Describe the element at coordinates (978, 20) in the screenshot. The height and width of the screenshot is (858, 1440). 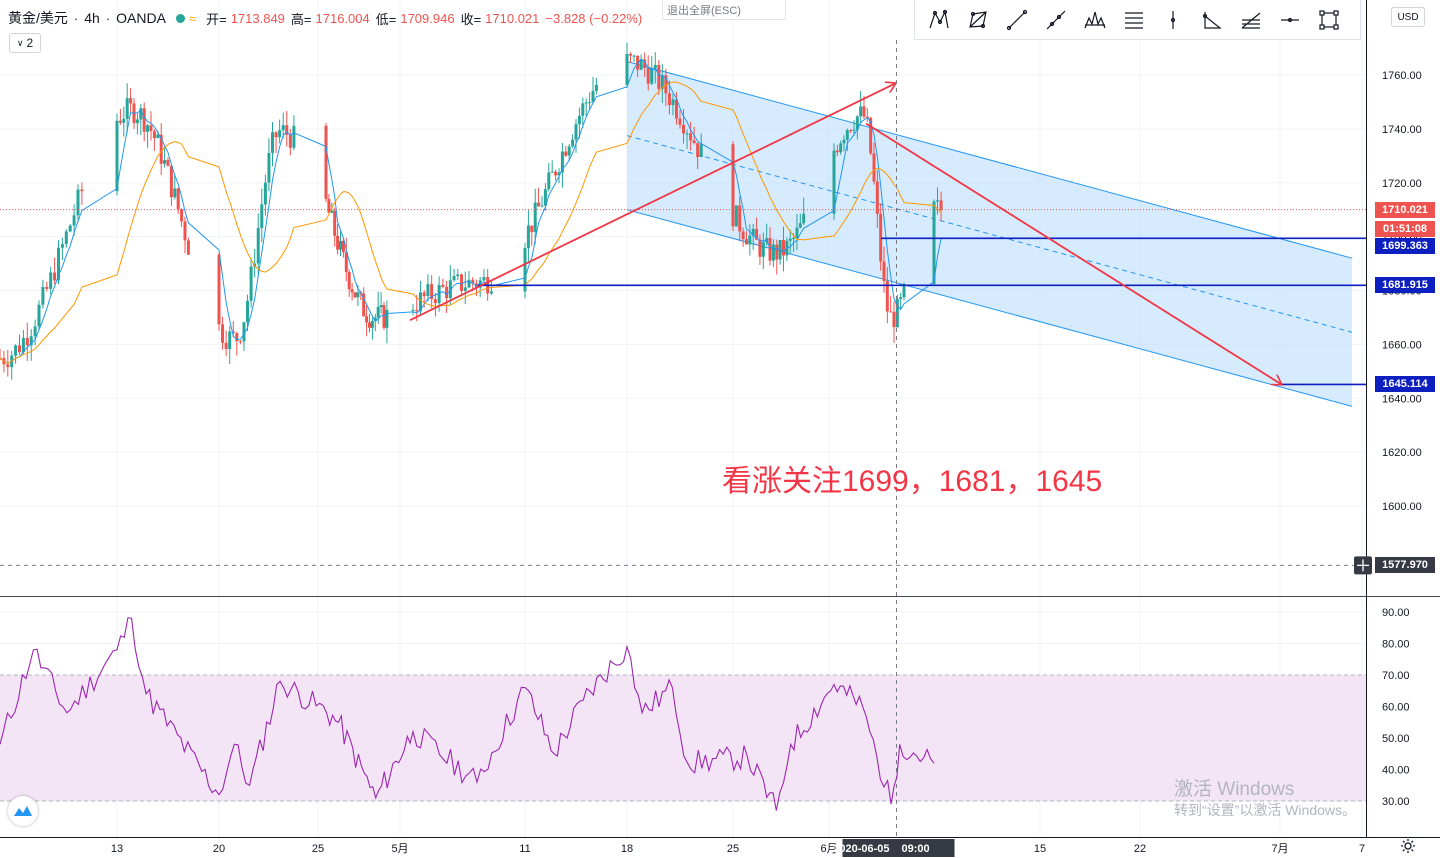
I see `cypher-pattern-icon` at that location.